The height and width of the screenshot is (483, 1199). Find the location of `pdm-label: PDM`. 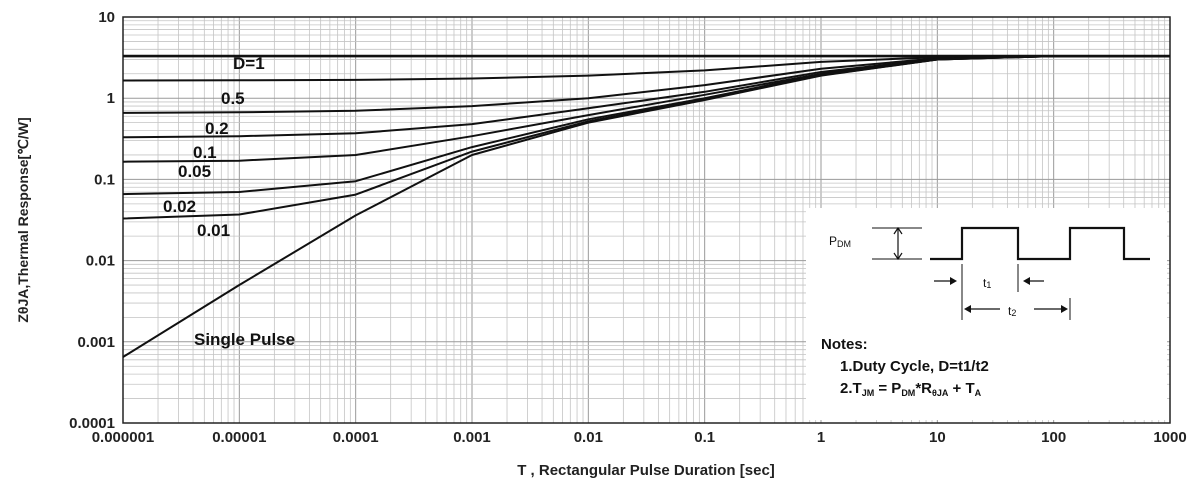

pdm-label: PDM is located at coordinates (840, 241).